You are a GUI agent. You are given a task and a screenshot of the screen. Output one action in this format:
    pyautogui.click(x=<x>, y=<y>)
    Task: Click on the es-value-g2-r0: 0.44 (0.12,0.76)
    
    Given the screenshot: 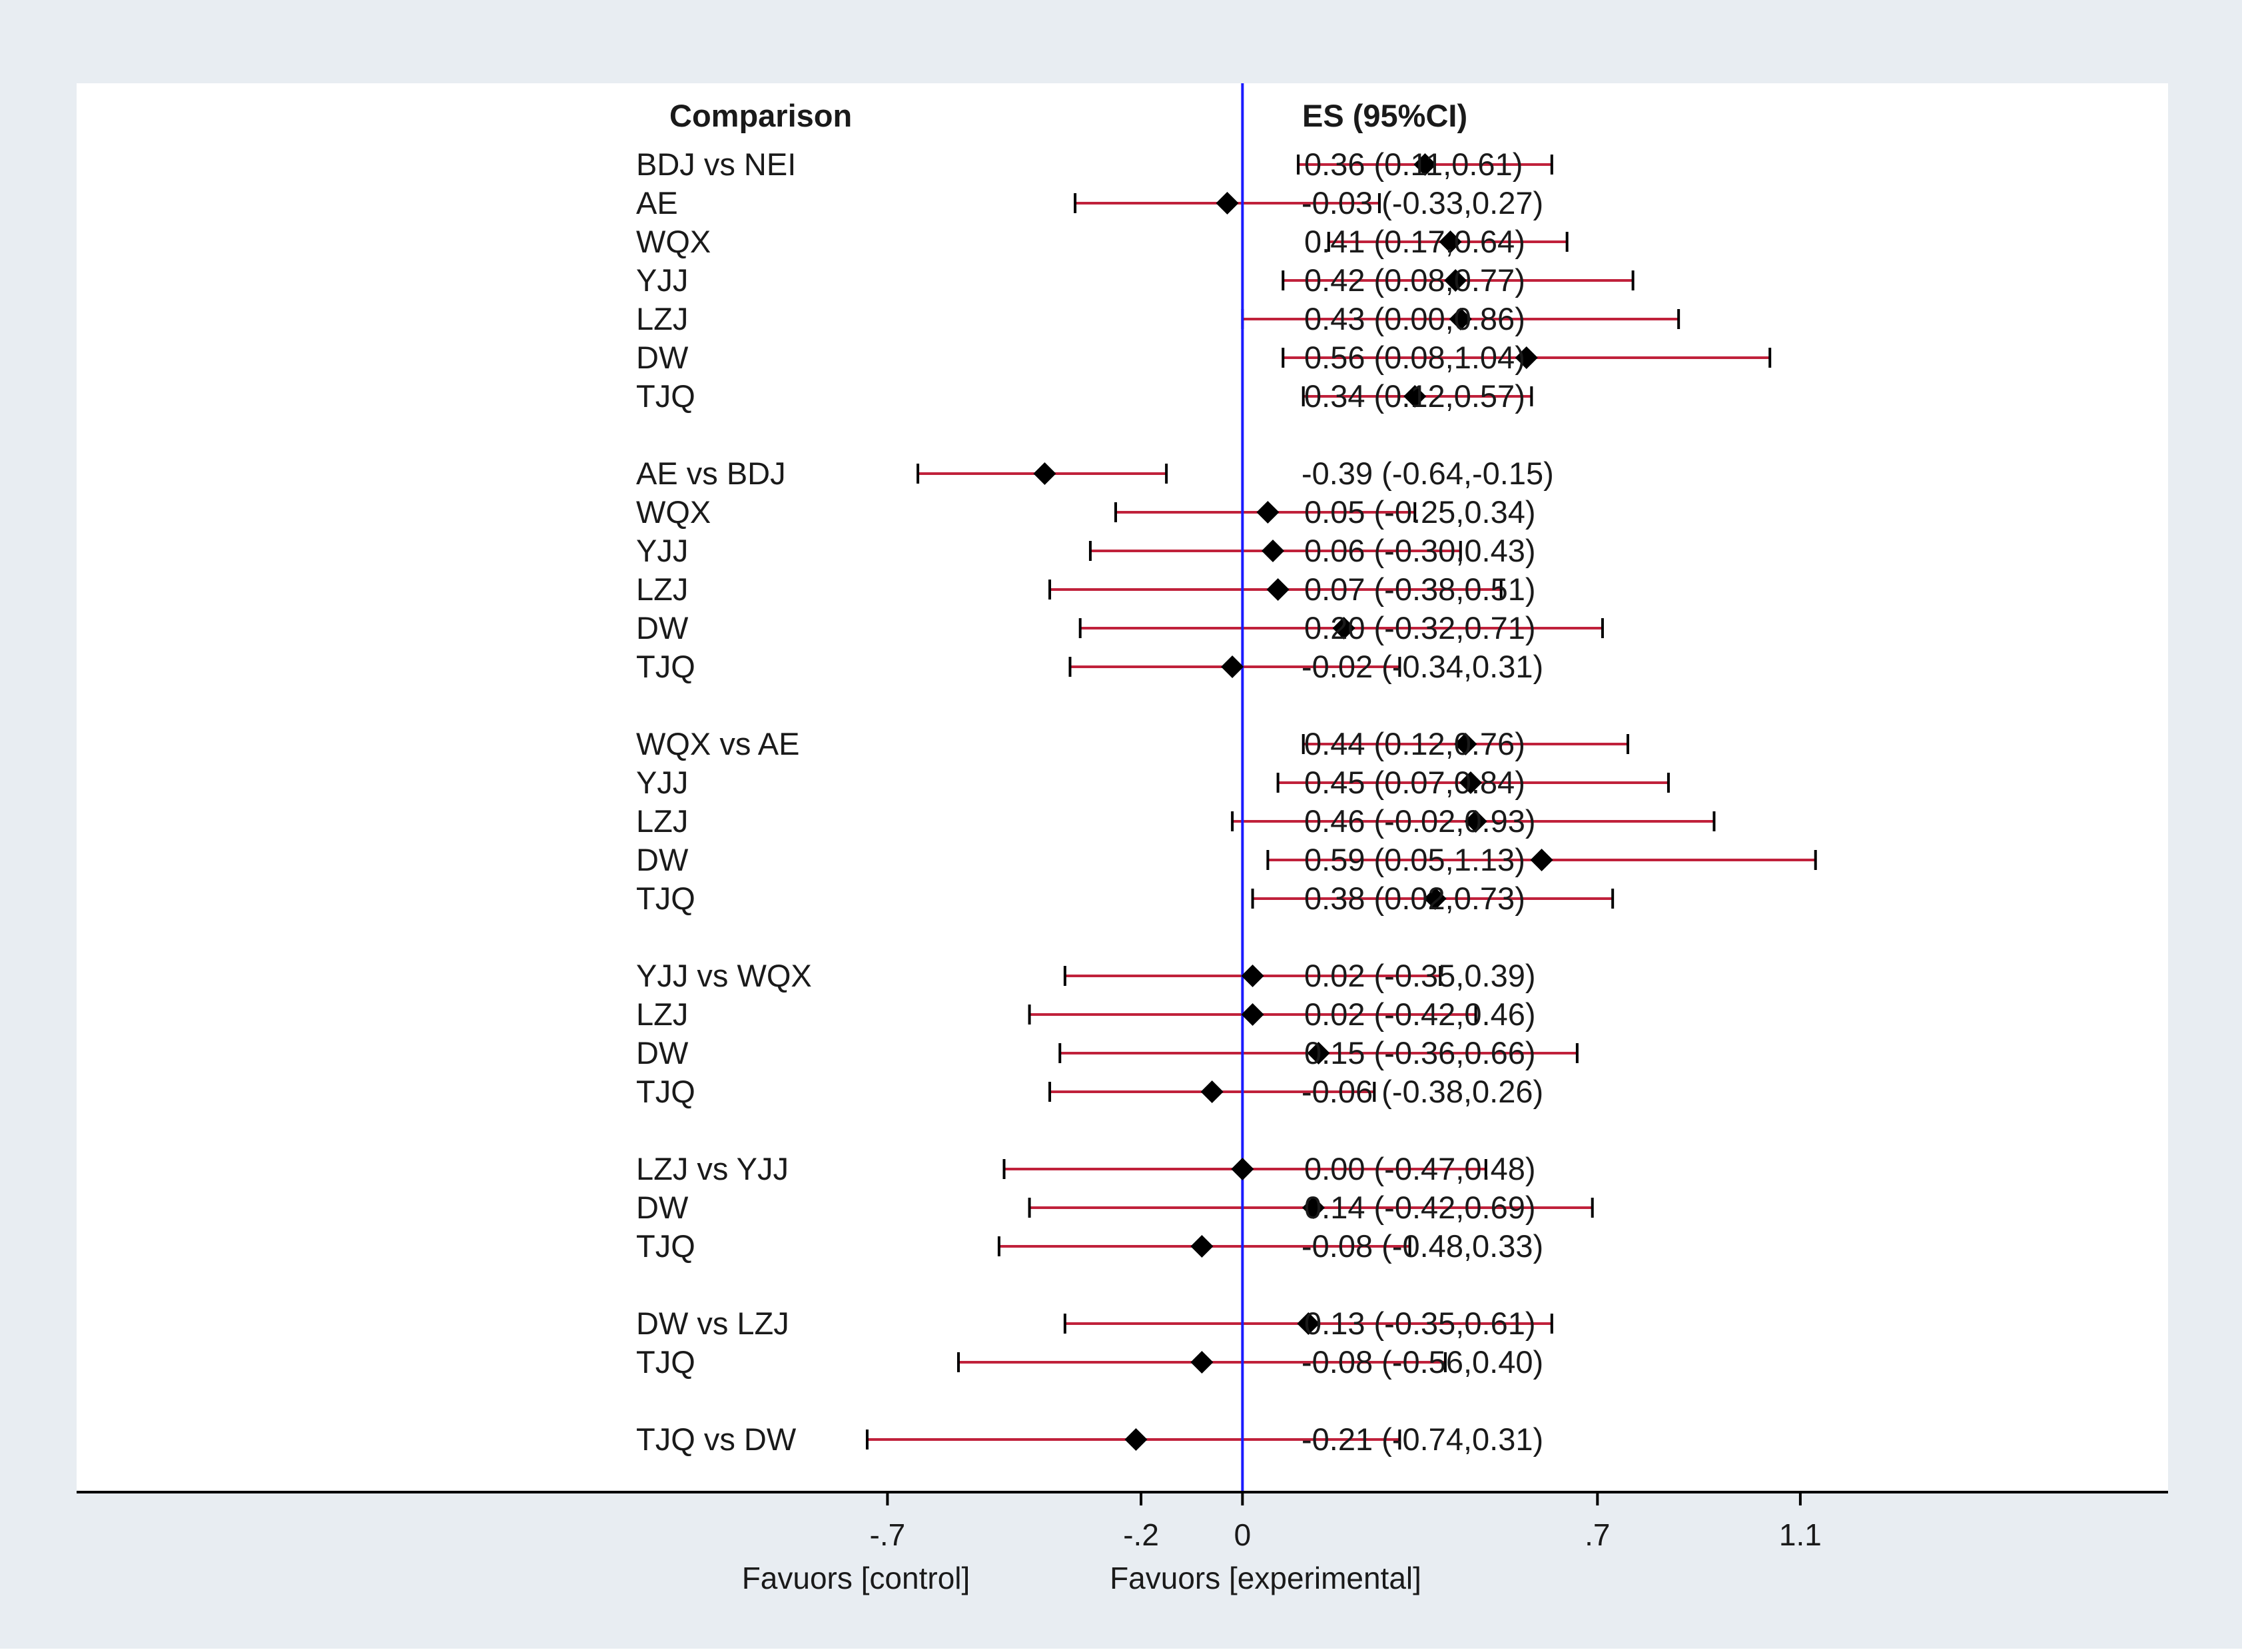 What is the action you would take?
    pyautogui.click(x=1414, y=743)
    